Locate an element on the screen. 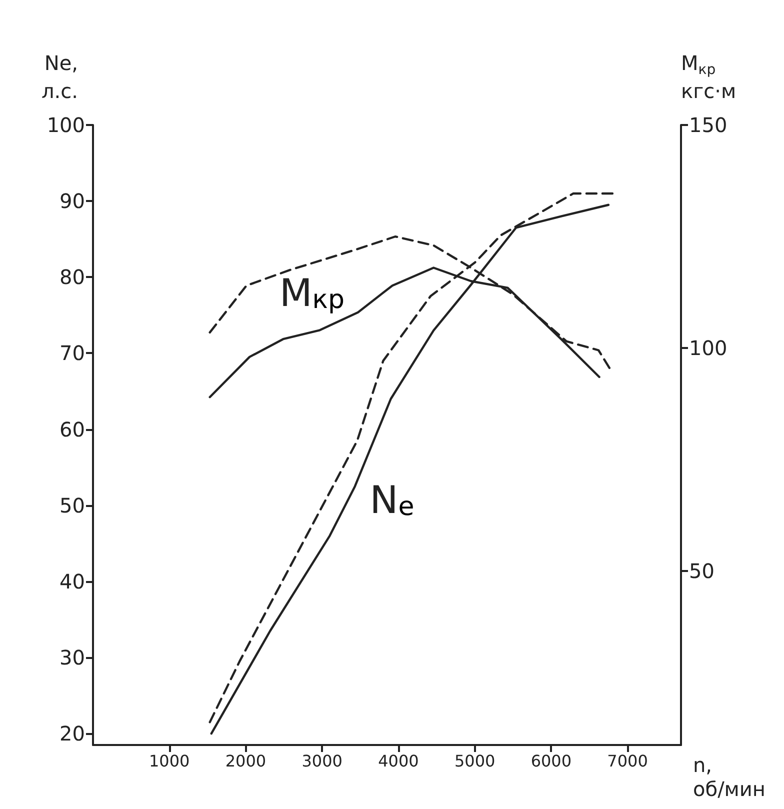 This screenshot has width=784, height=809. y-axis-title: Ne, л.с. is located at coordinates (60, 77).